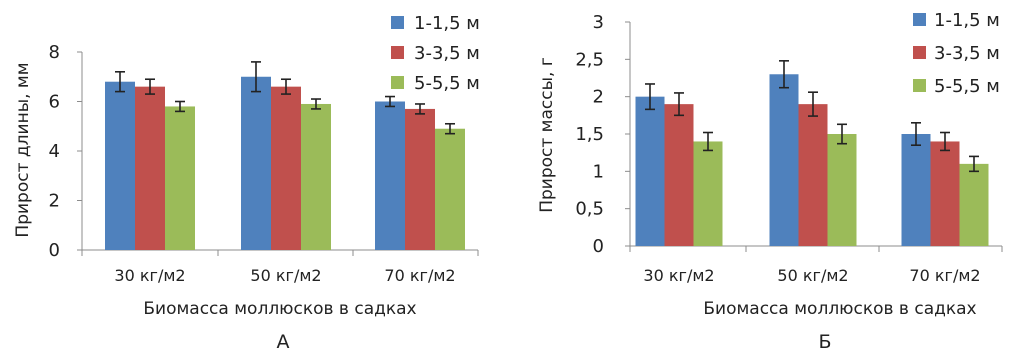 This screenshot has width=1016, height=357. What do you see at coordinates (447, 53) in the screenshot?
I see `panel-a-legend-label: 3-3,5 м` at bounding box center [447, 53].